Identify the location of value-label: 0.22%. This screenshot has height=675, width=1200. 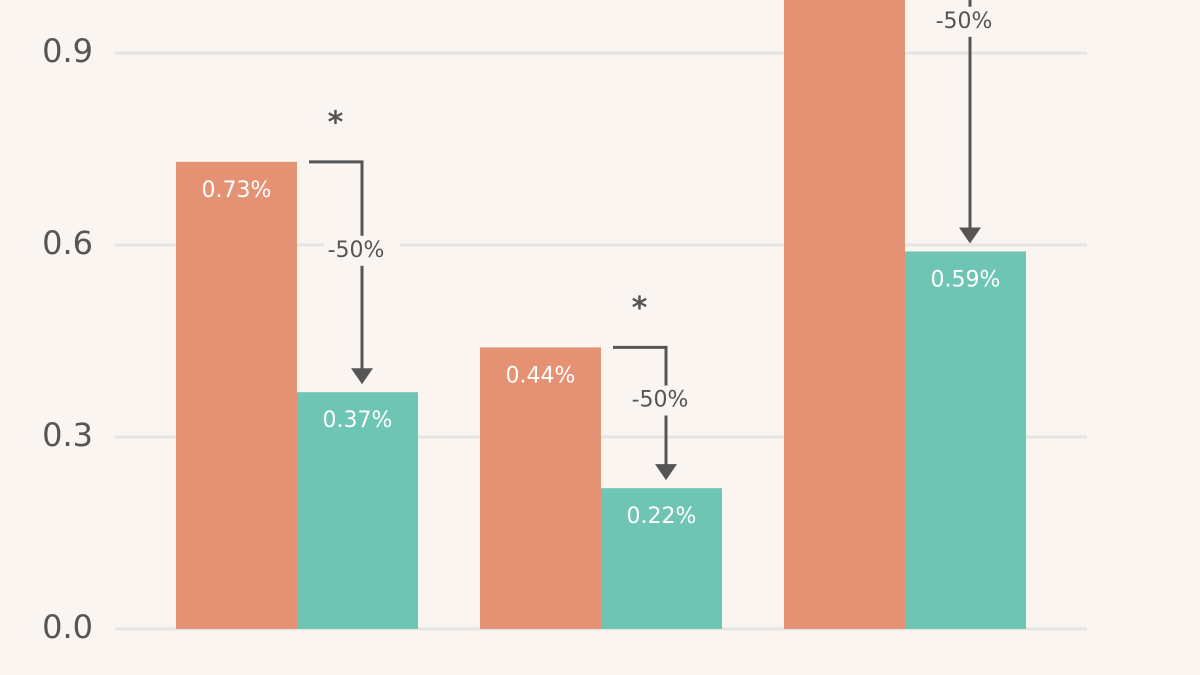
(662, 516).